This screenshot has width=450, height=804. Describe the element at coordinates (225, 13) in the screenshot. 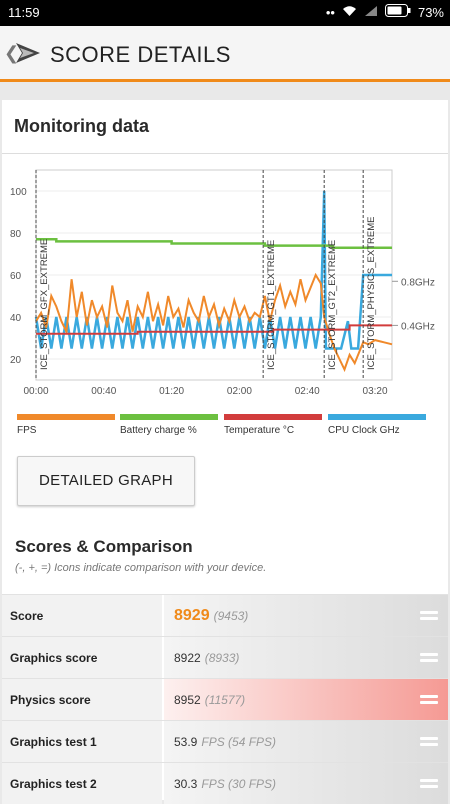

I see `status-bar: 11:59 •• 73%` at that location.